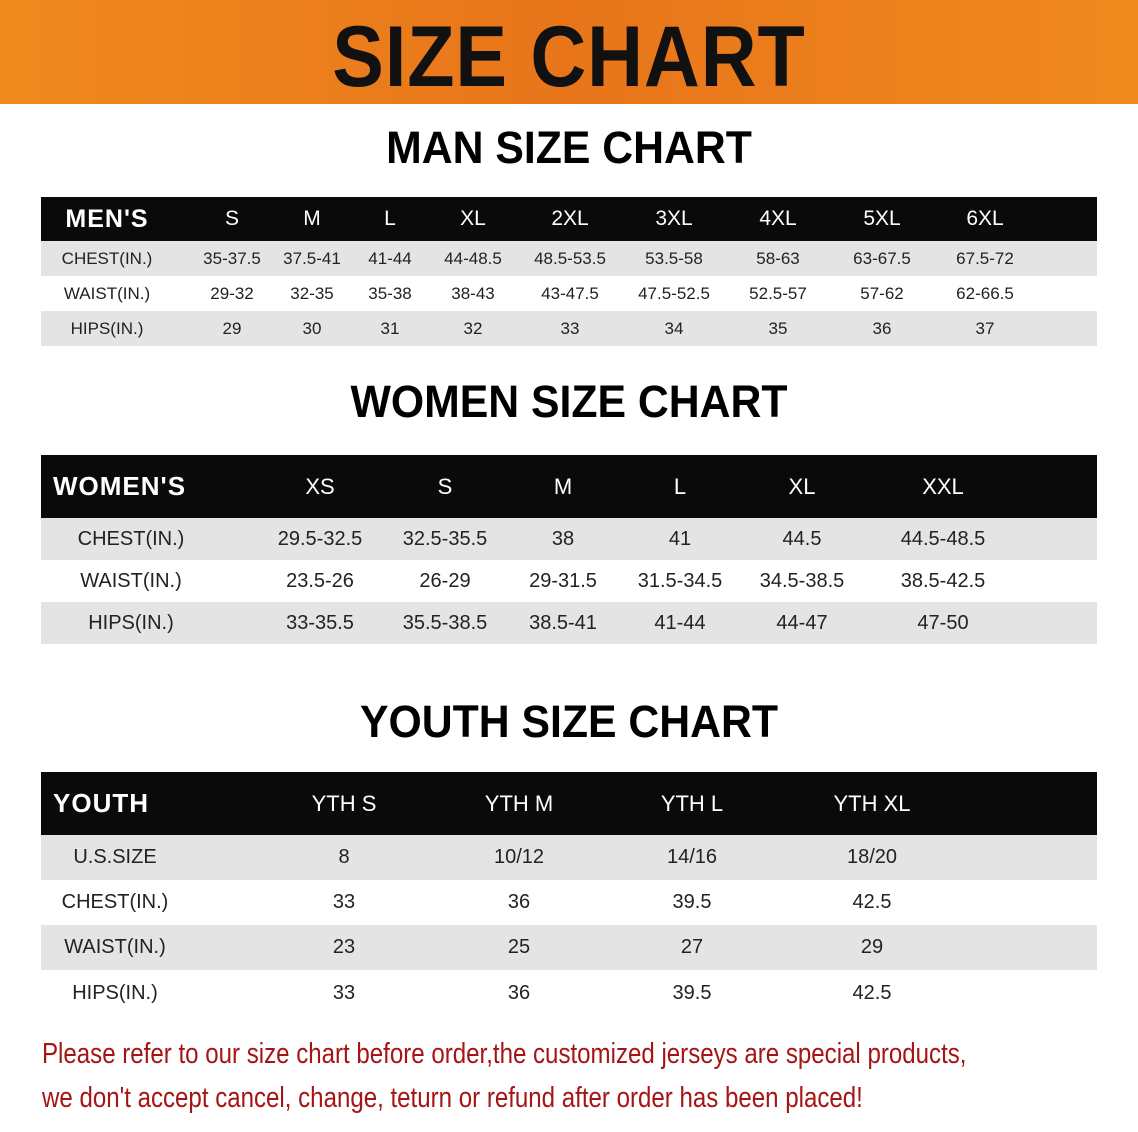 The image size is (1138, 1132). What do you see at coordinates (390, 328) in the screenshot?
I see `table-cell: 31` at bounding box center [390, 328].